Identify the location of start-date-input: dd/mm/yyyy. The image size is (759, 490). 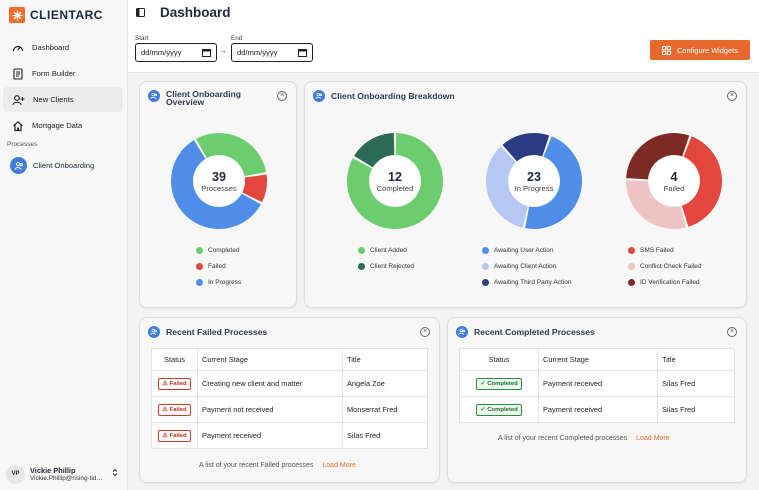
(176, 52).